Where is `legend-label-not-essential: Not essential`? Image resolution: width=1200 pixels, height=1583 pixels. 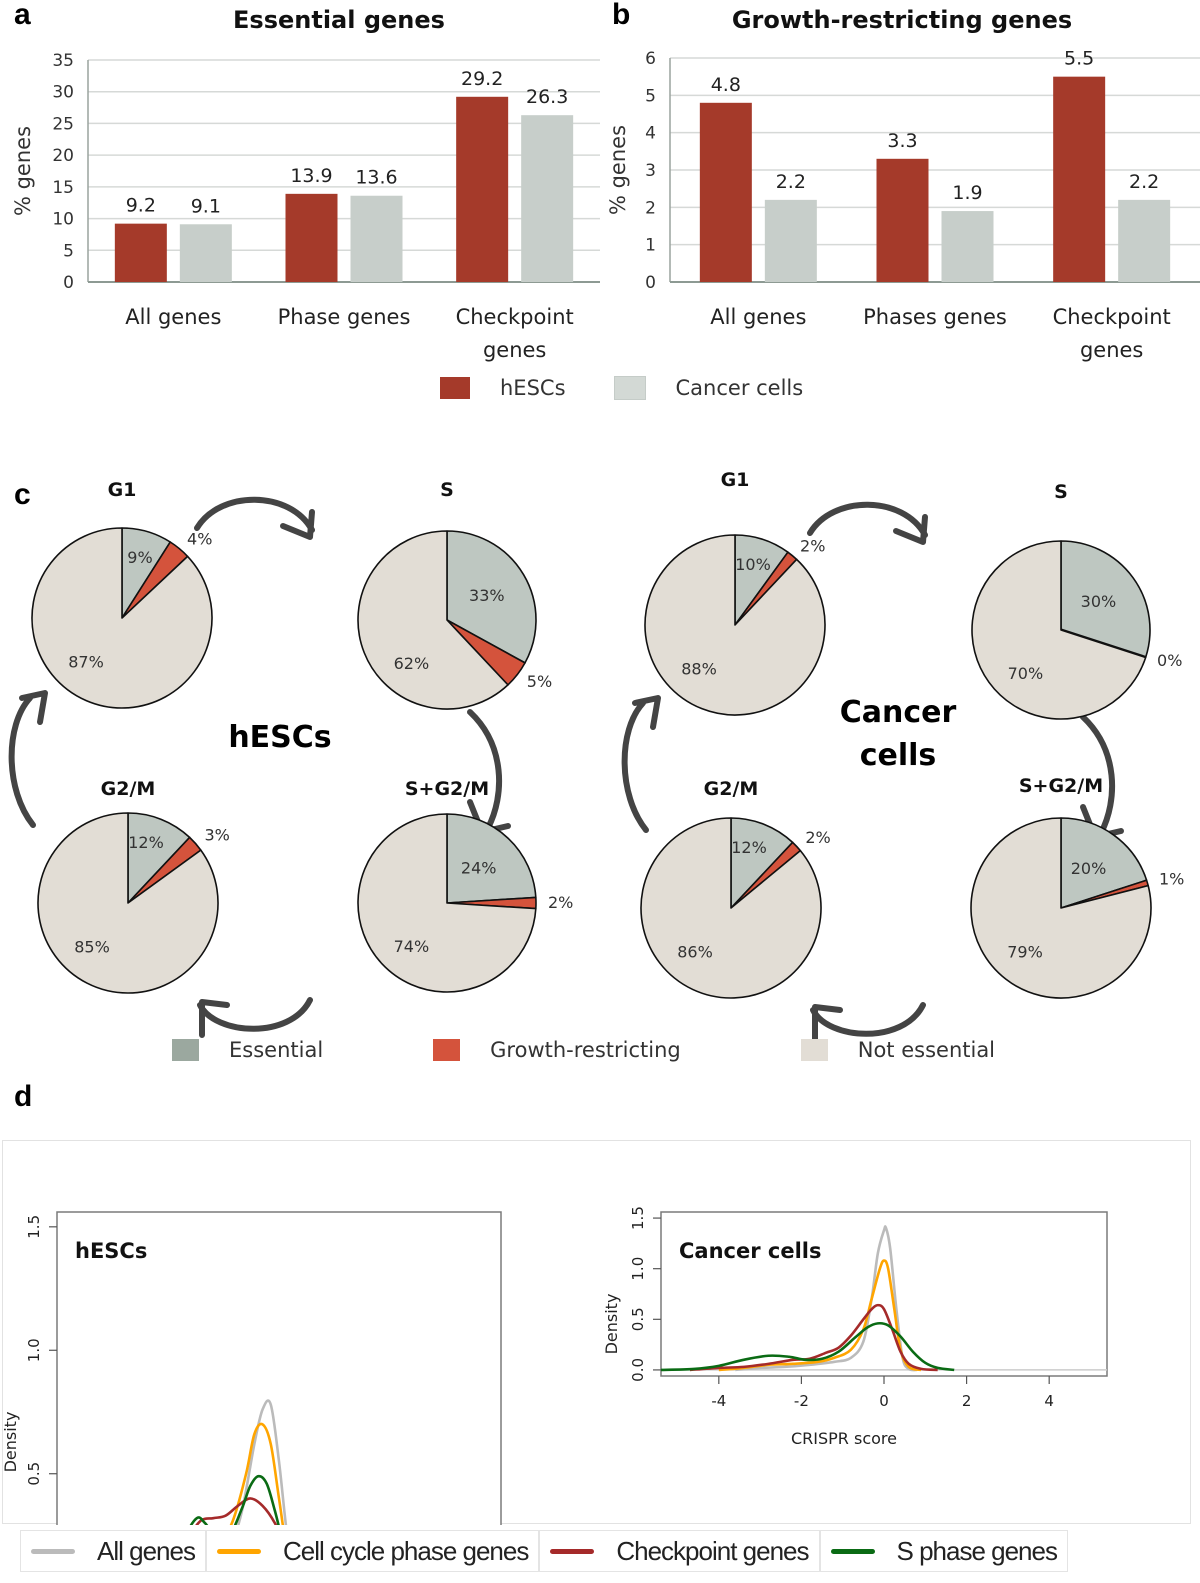
legend-label-not-essential: Not essential is located at coordinates (926, 1050).